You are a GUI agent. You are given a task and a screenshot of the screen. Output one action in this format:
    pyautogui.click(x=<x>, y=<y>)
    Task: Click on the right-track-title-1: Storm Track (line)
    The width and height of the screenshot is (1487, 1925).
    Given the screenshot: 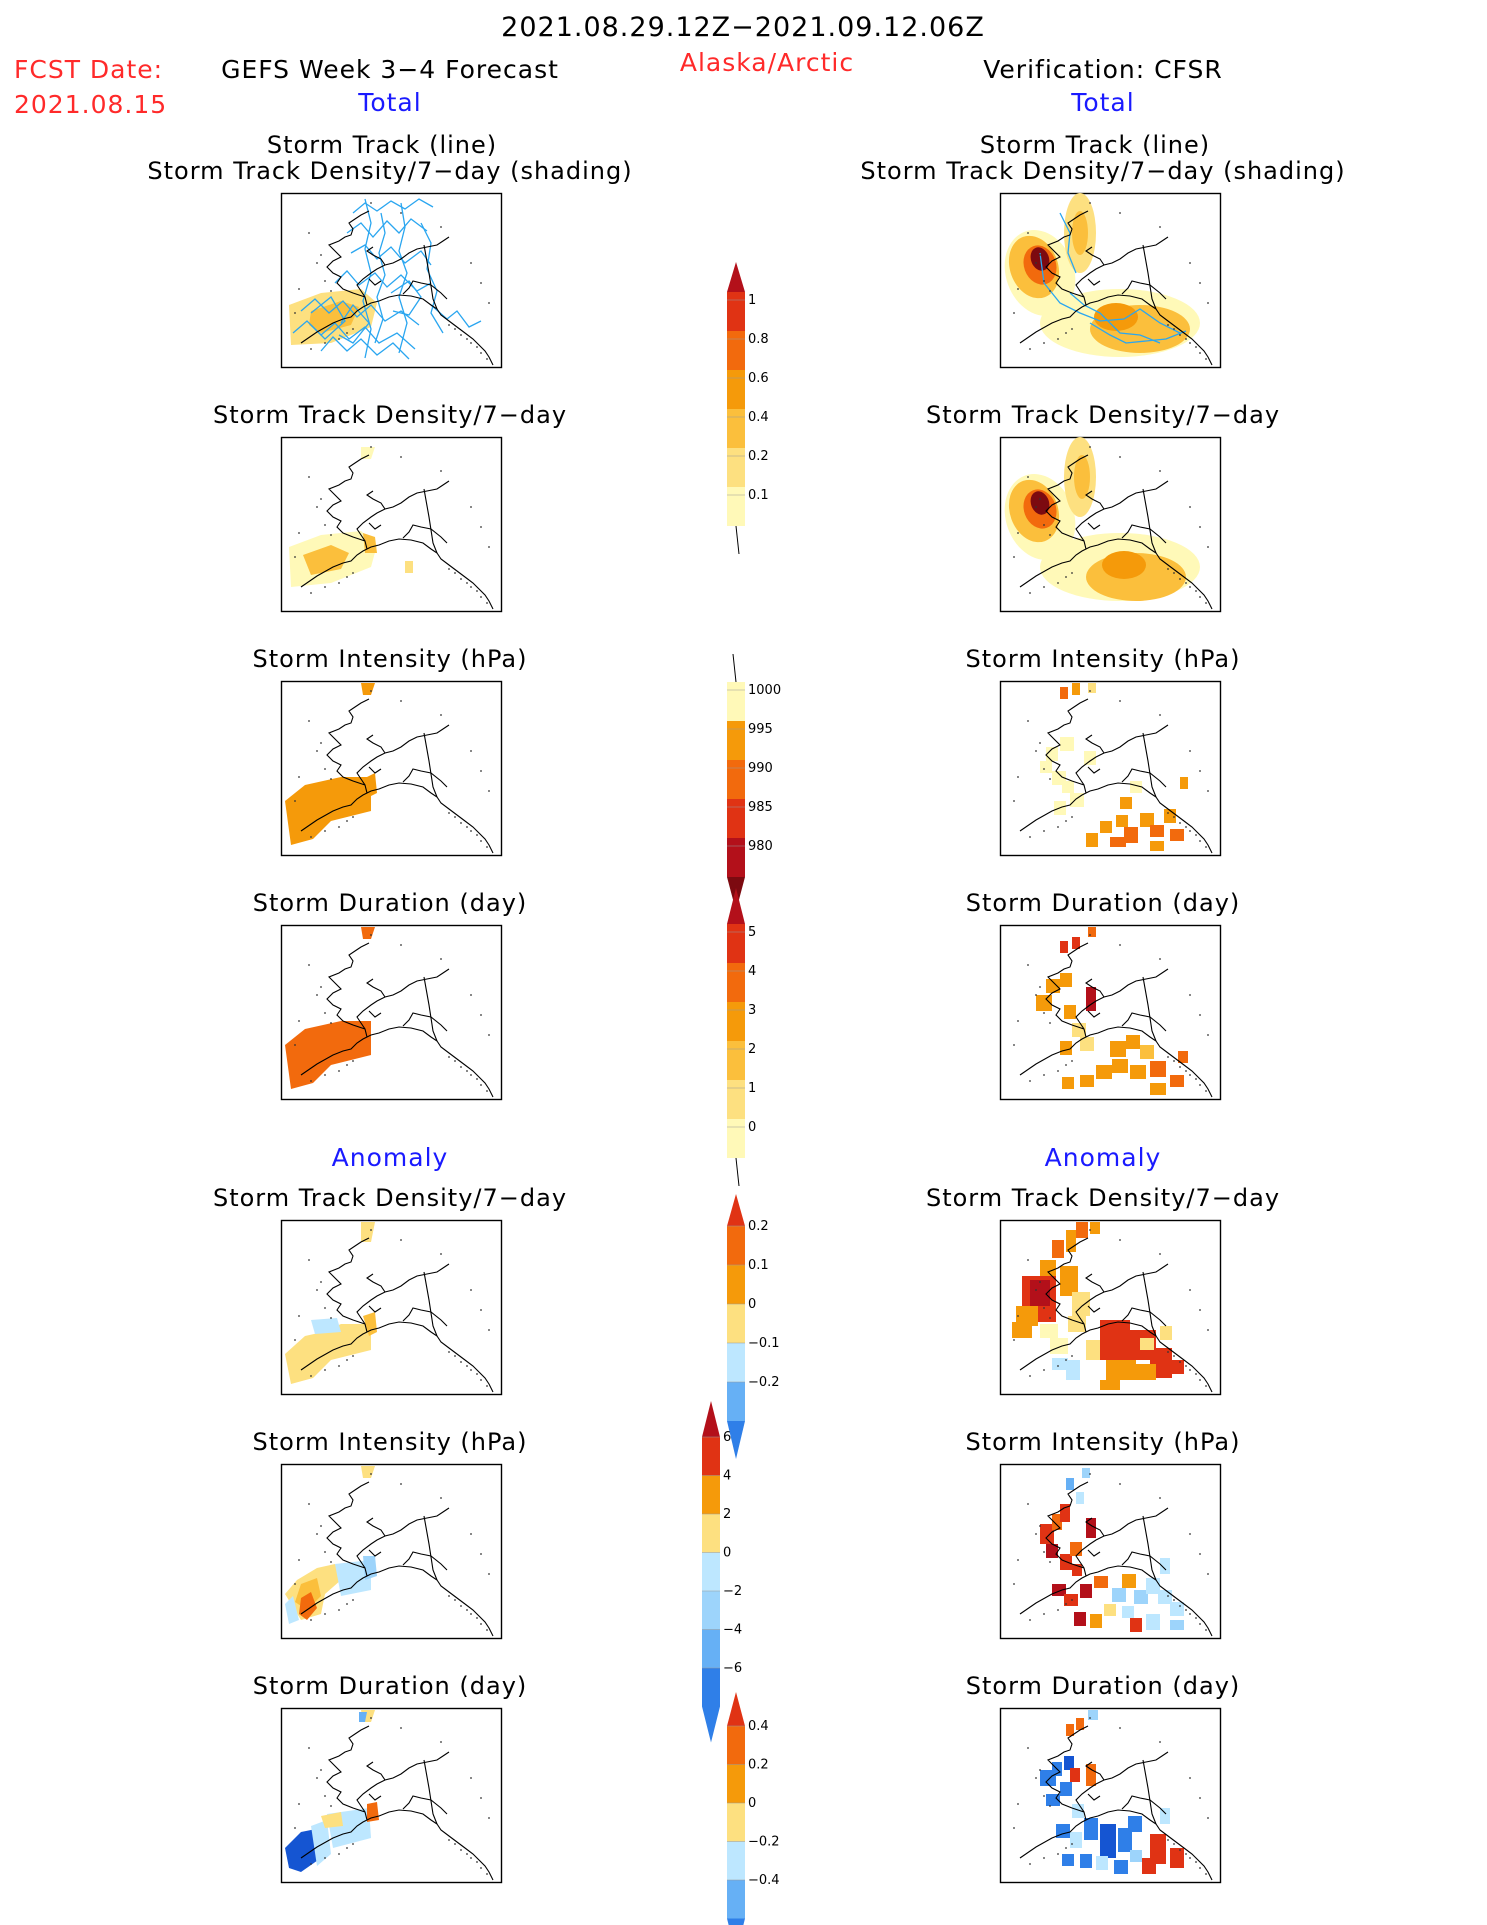 What is the action you would take?
    pyautogui.click(x=1095, y=145)
    